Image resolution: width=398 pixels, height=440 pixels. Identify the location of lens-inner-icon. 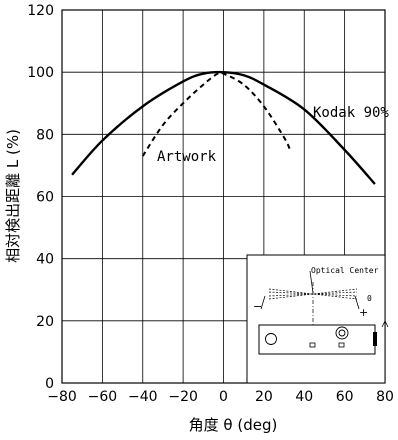
(342, 333).